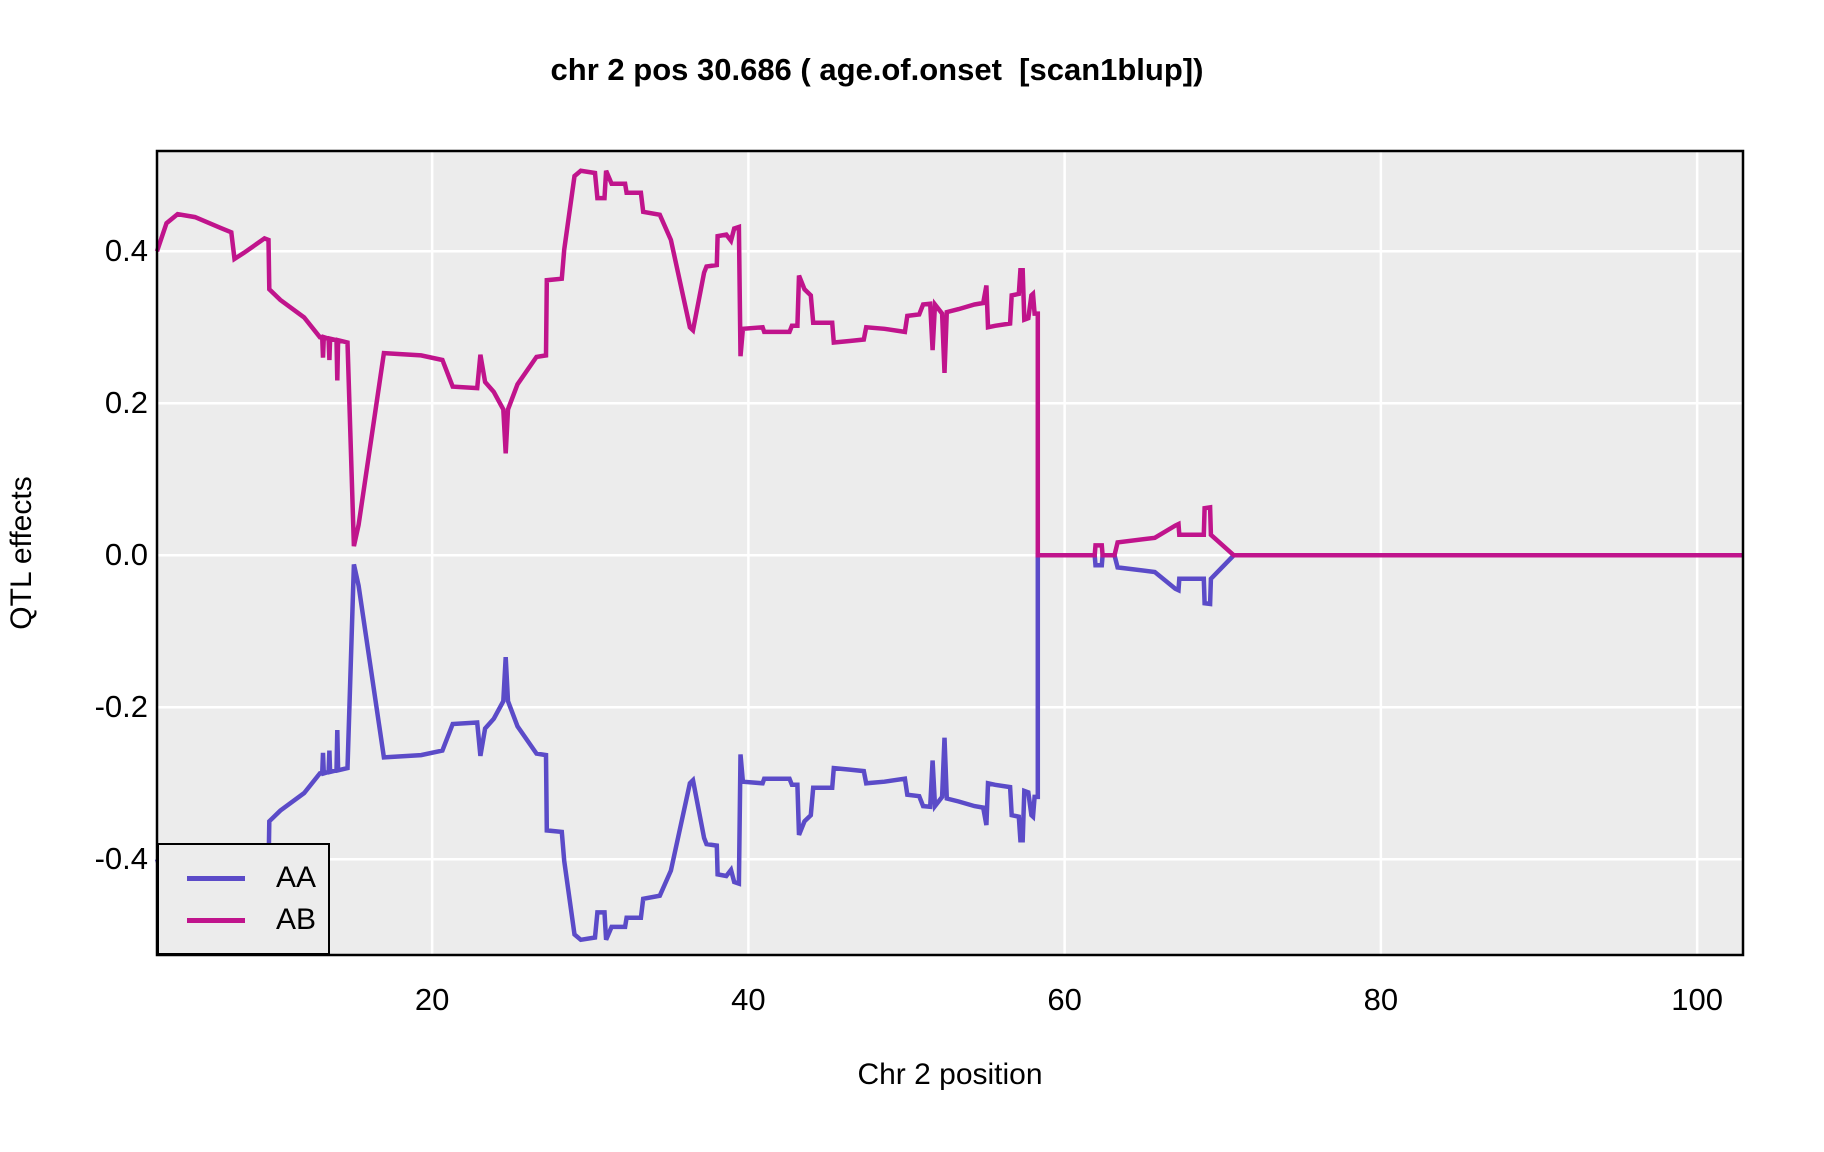  What do you see at coordinates (432, 999) in the screenshot?
I see `x-tick-label: 20` at bounding box center [432, 999].